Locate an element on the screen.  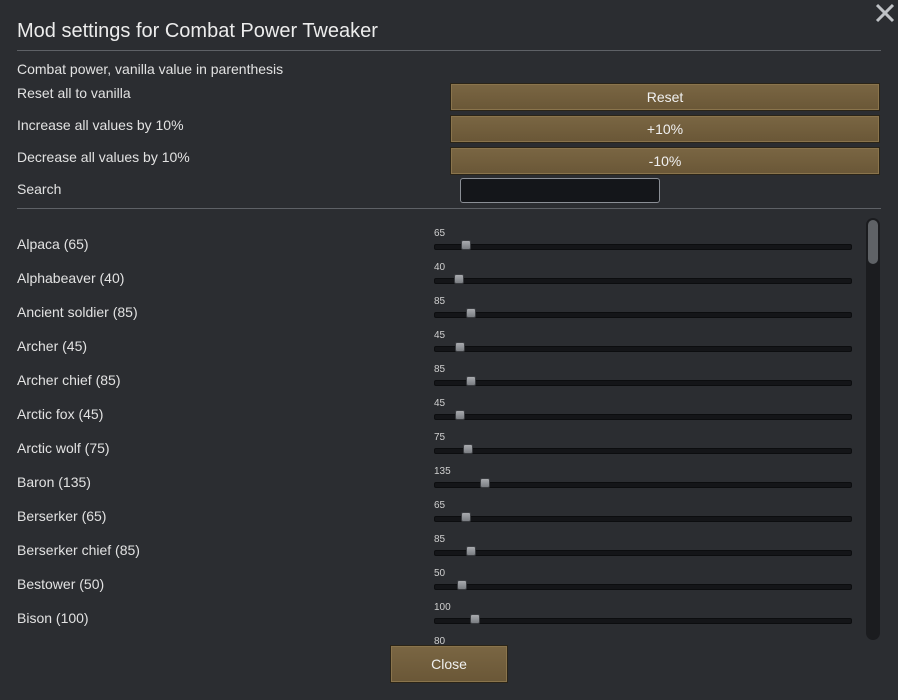
creature-label: Alphabeaver (40) is located at coordinates (71, 278).